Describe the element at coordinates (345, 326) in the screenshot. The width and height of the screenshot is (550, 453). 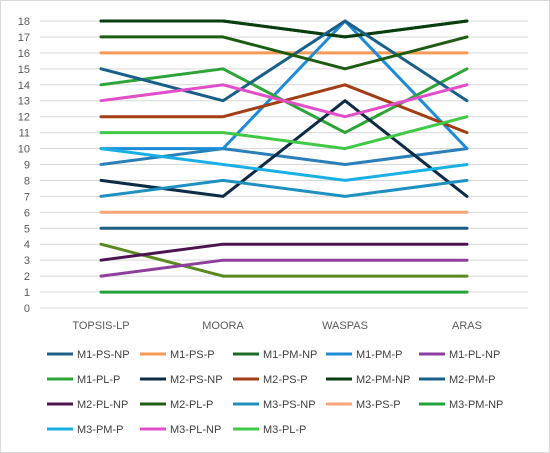
I see `x-tick-label: WASPAS` at that location.